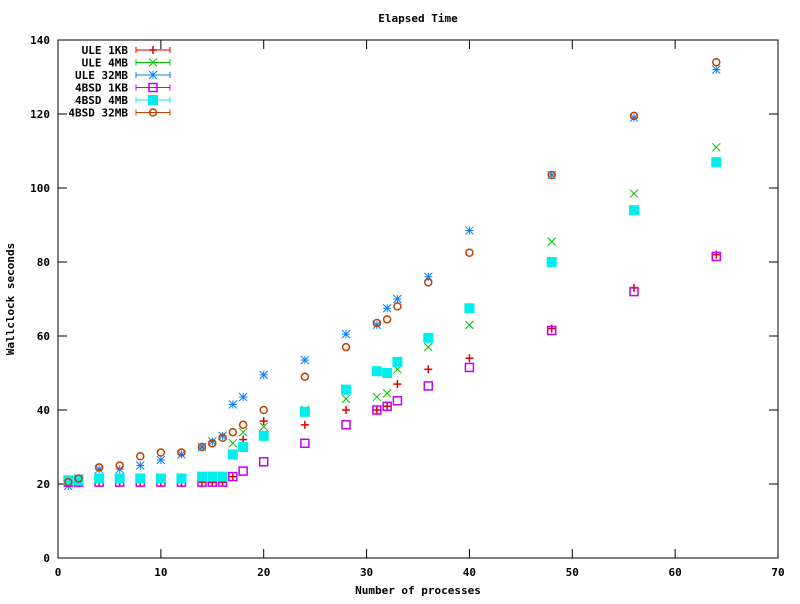 The width and height of the screenshot is (800, 604). What do you see at coordinates (101, 75) in the screenshot?
I see `legend-label: ULE 32MB` at bounding box center [101, 75].